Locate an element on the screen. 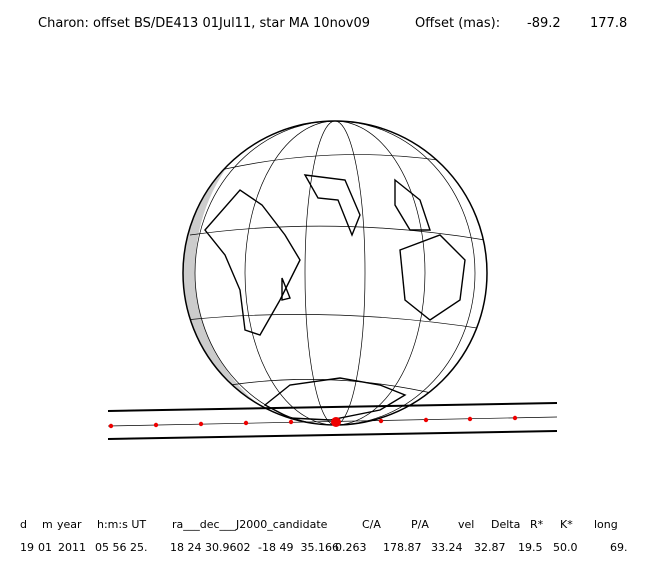 Image resolution: width=646 pixels, height=568 pixels. cell: 19 is located at coordinates (27, 547).